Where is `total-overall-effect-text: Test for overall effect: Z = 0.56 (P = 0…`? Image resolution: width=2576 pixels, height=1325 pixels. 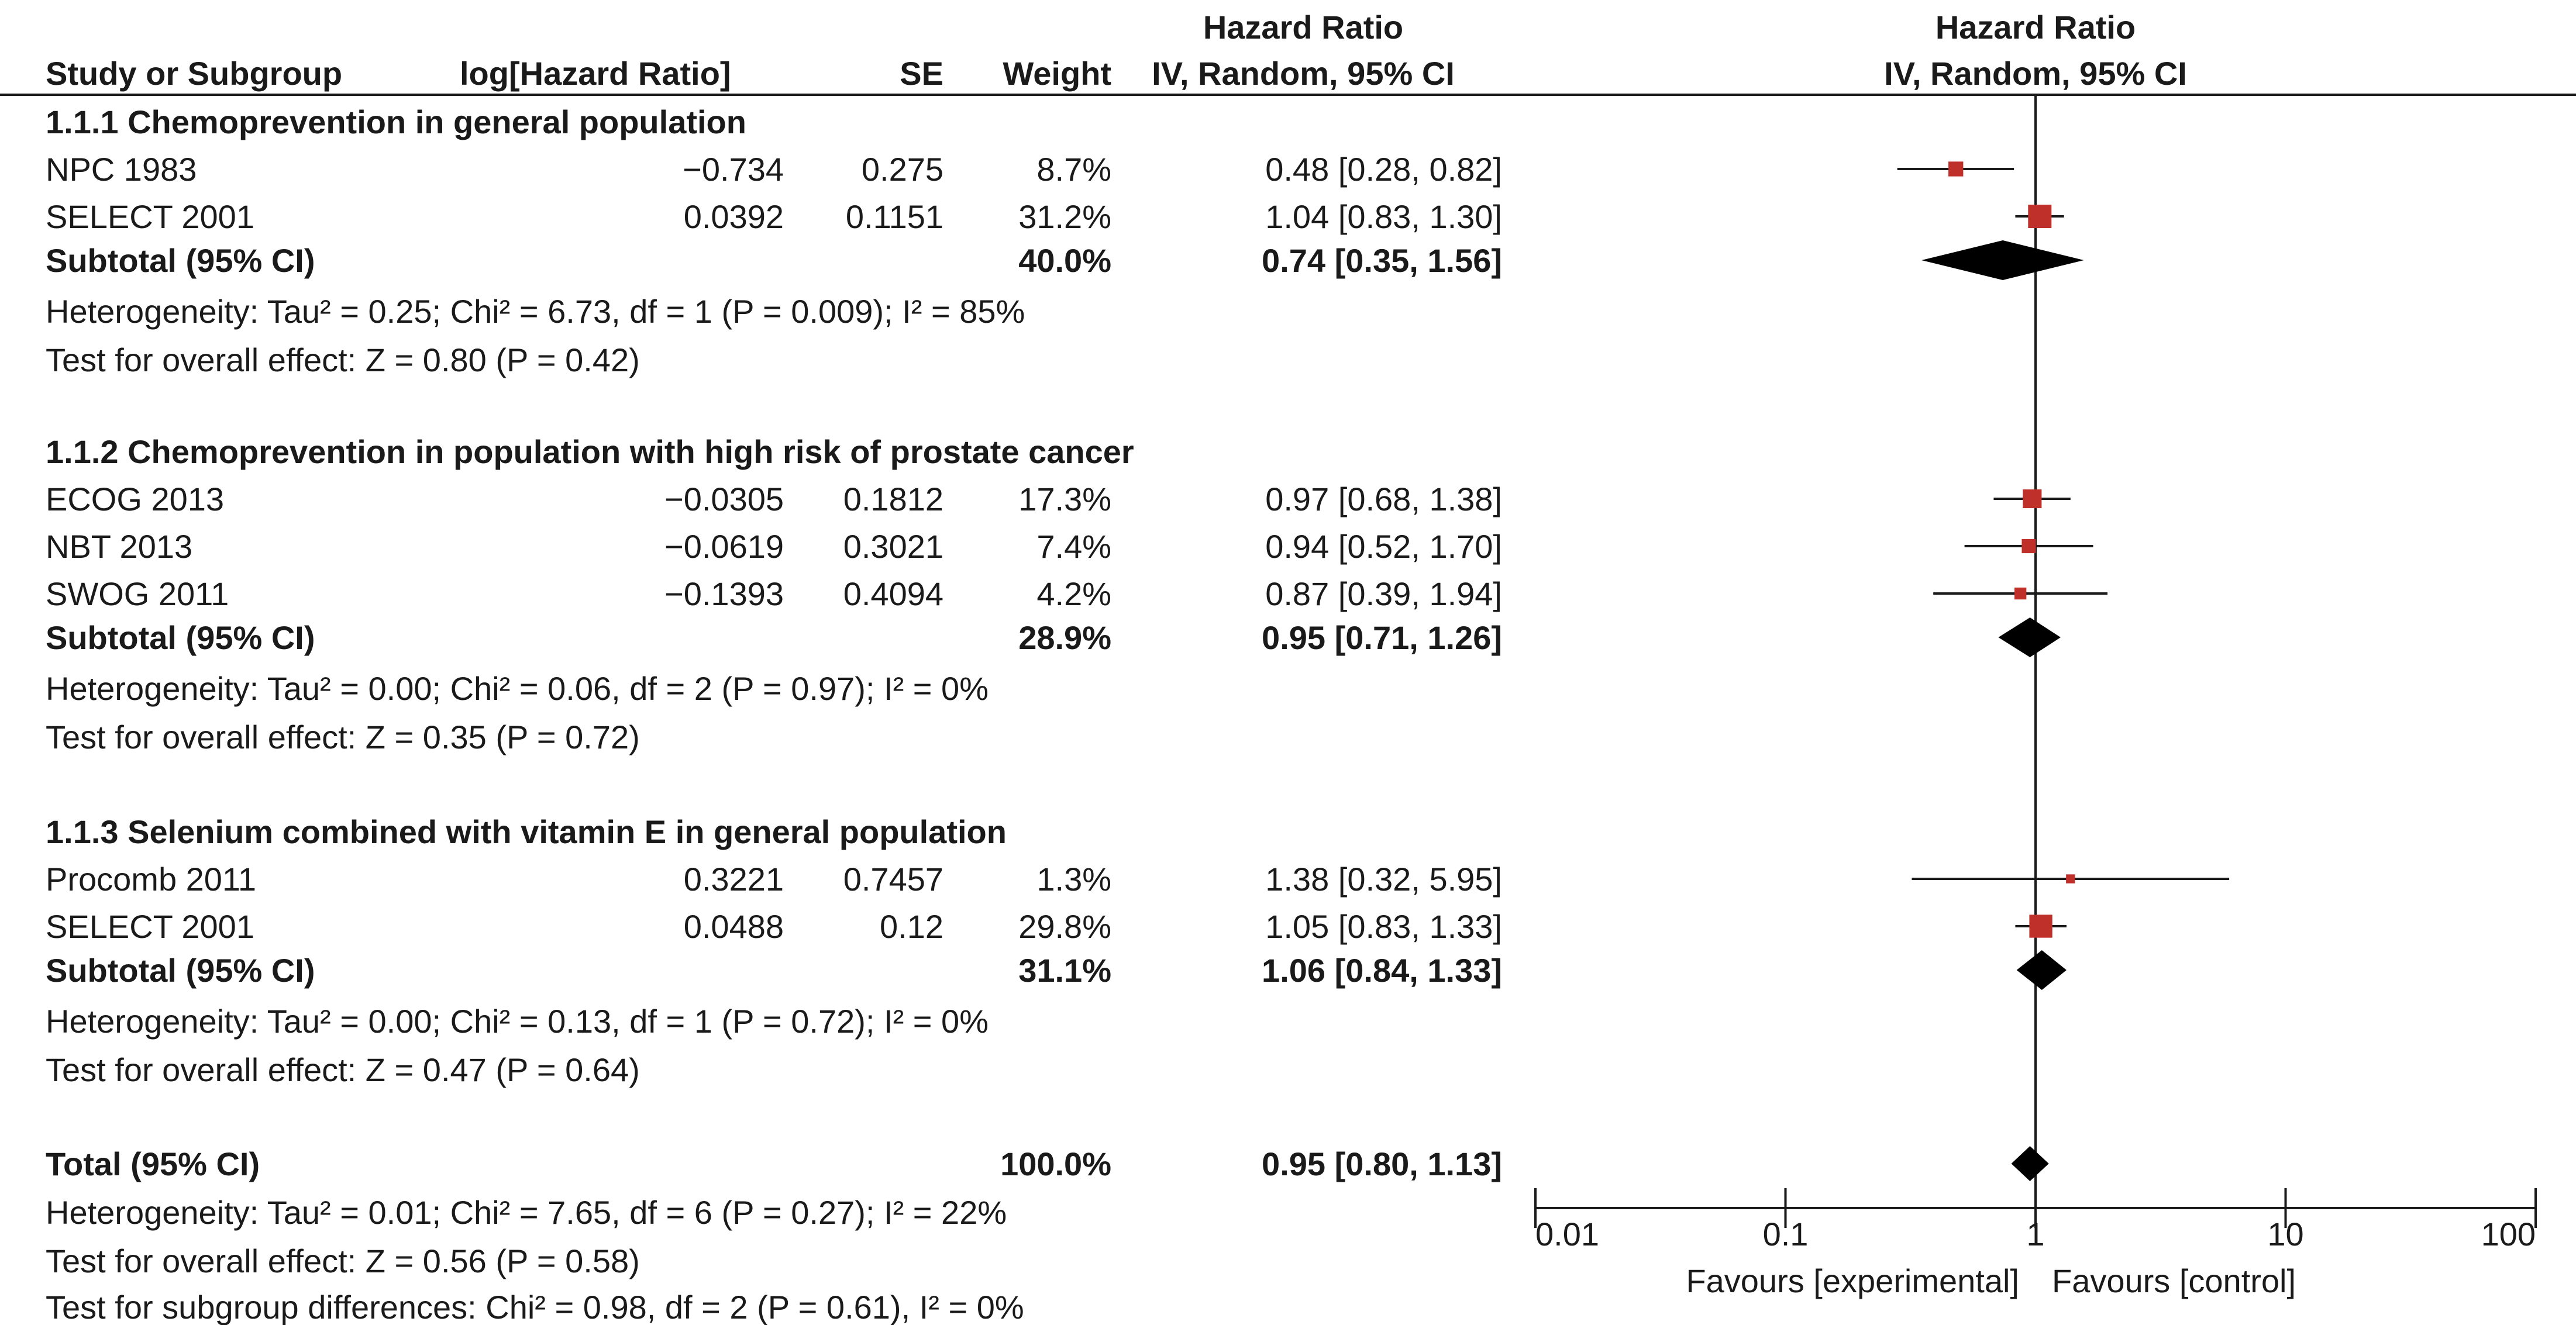 total-overall-effect-text: Test for overall effect: Z = 0.56 (P = 0… is located at coordinates (343, 1261).